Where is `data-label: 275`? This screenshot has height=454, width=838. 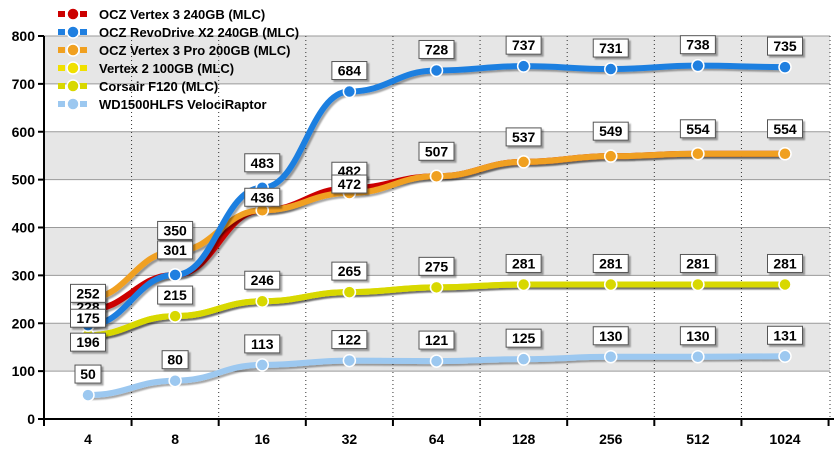
data-label: 275 is located at coordinates (437, 266).